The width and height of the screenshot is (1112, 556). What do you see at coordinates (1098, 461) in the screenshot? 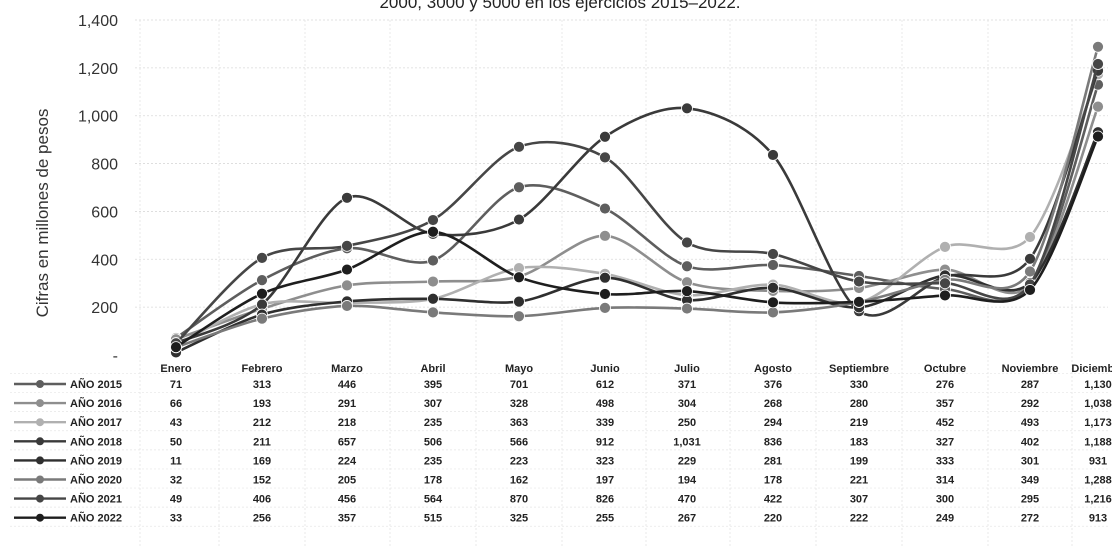
I see `table-cell: 931` at bounding box center [1098, 461].